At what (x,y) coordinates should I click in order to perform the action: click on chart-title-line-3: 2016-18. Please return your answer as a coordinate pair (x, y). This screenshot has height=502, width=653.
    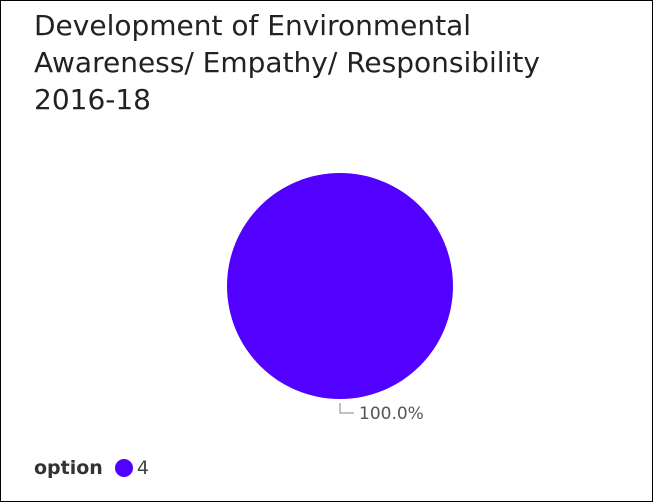
    Looking at the image, I should click on (92, 99).